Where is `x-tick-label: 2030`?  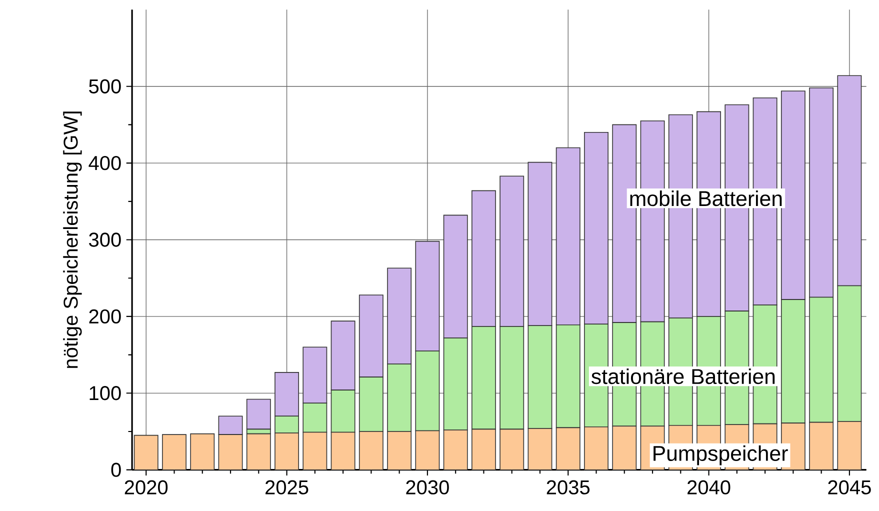 x-tick-label: 2030 is located at coordinates (427, 487).